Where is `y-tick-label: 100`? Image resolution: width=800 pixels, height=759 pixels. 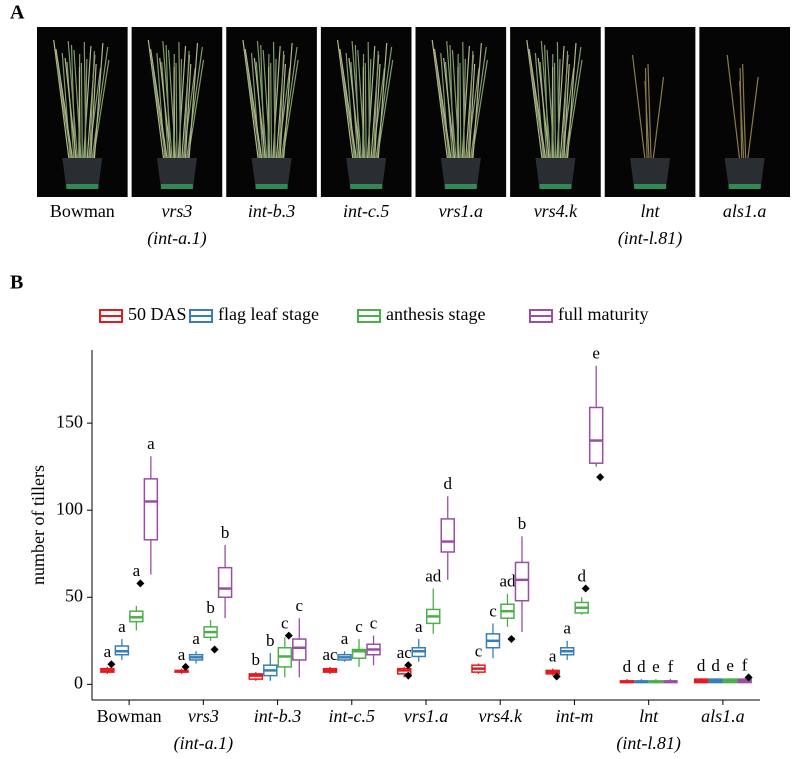 y-tick-label: 100 is located at coordinates (69, 508).